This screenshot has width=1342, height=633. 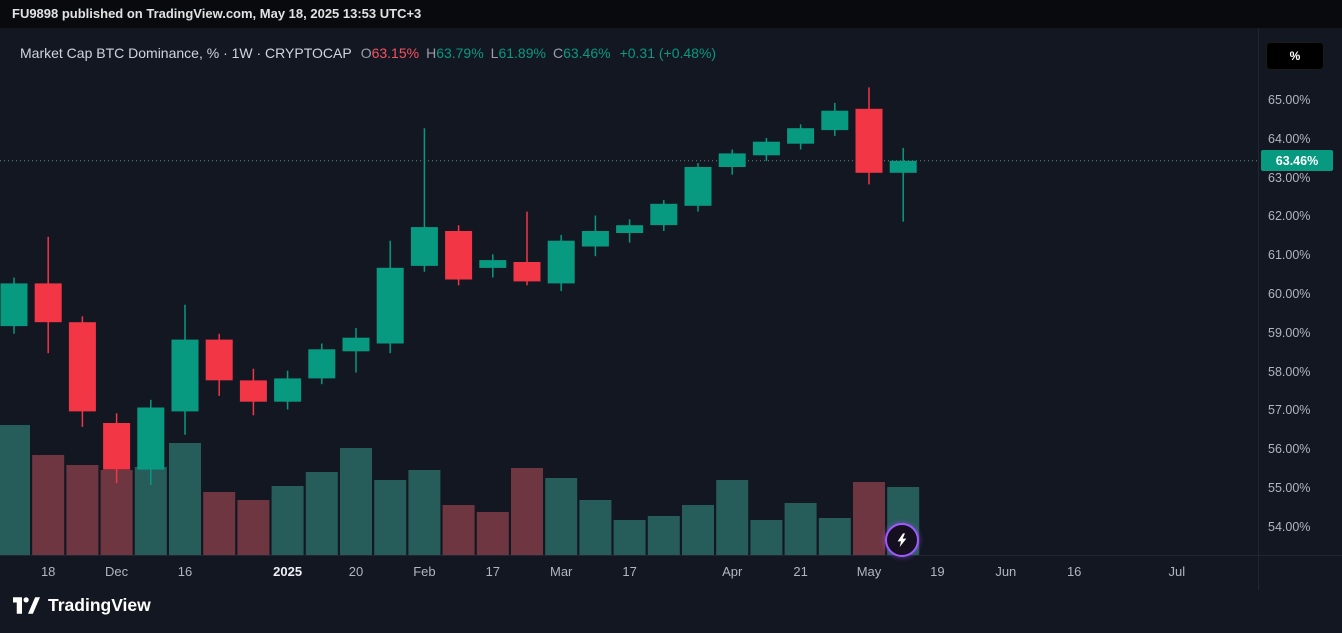 I want to click on time-tick-label: 18, so click(x=48, y=571).